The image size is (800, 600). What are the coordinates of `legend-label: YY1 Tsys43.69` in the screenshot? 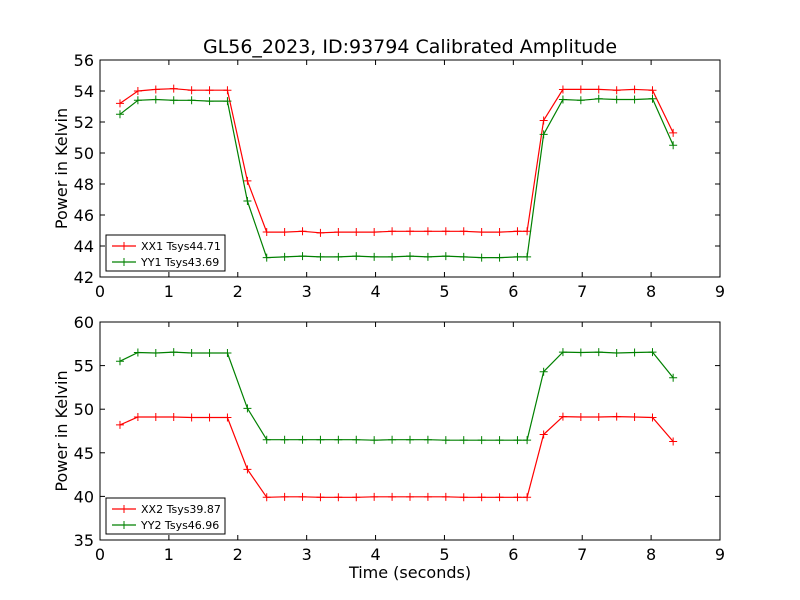 It's located at (179, 262).